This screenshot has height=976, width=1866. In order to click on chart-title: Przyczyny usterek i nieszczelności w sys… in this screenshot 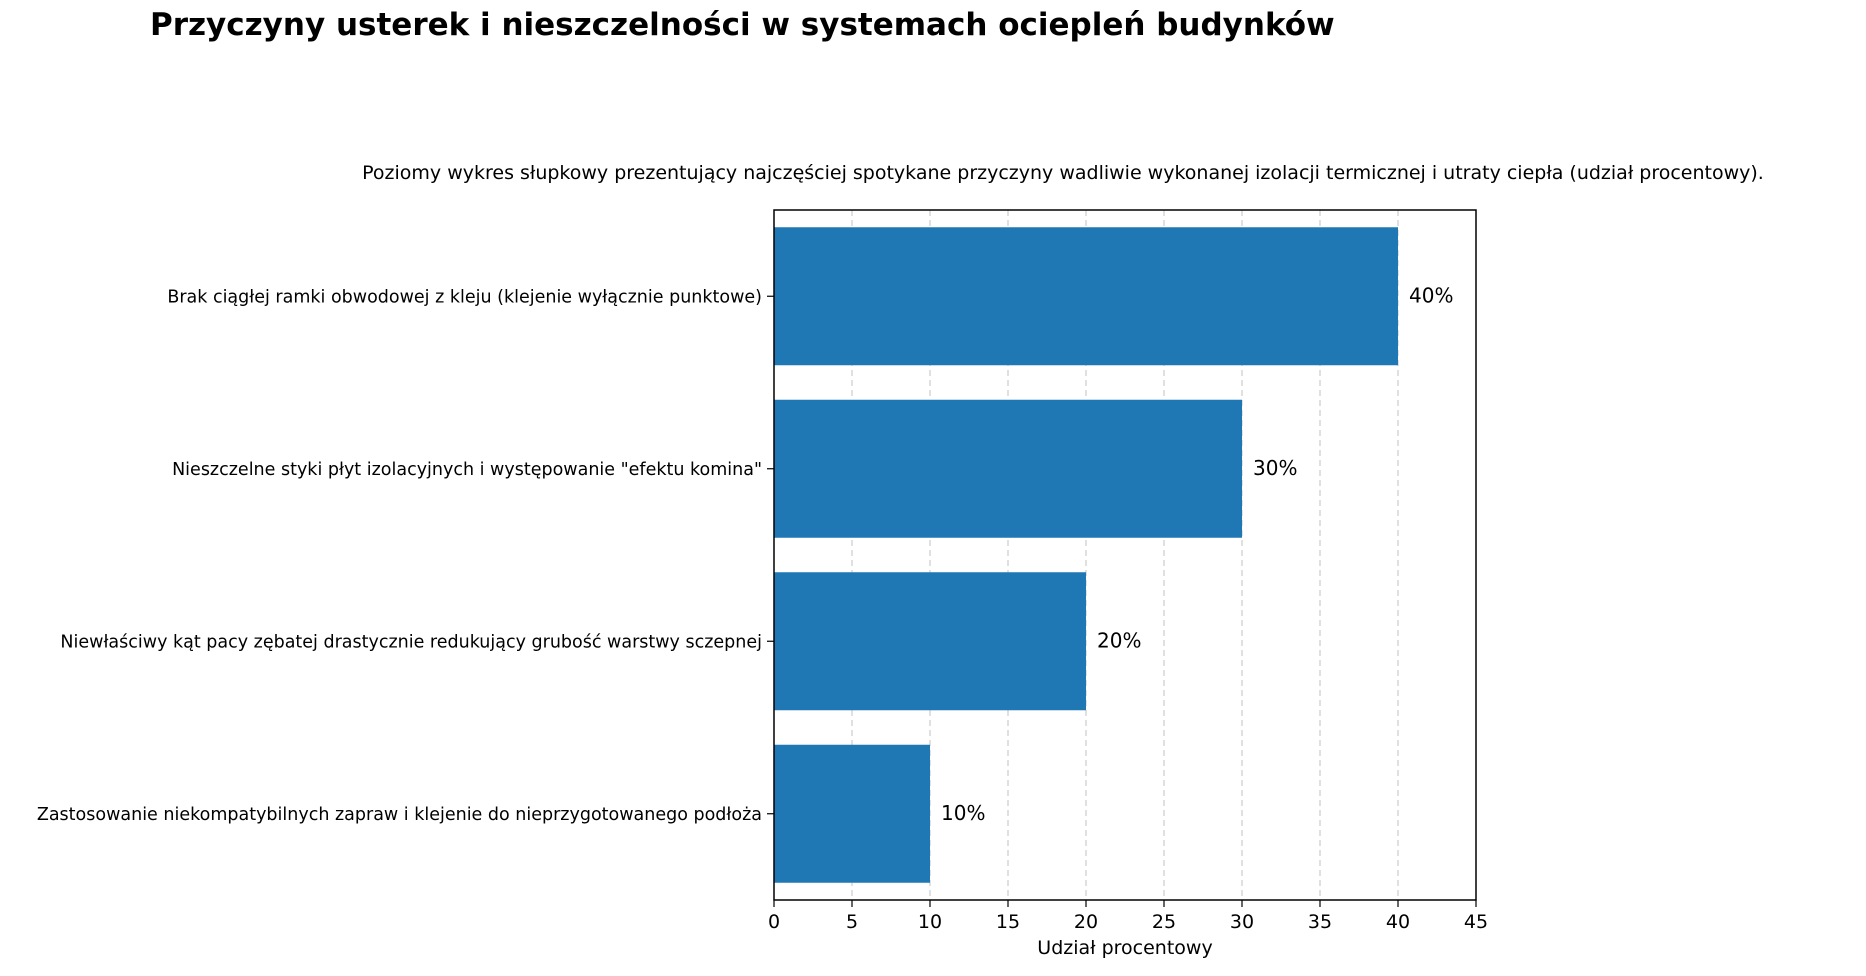, I will do `click(742, 25)`.